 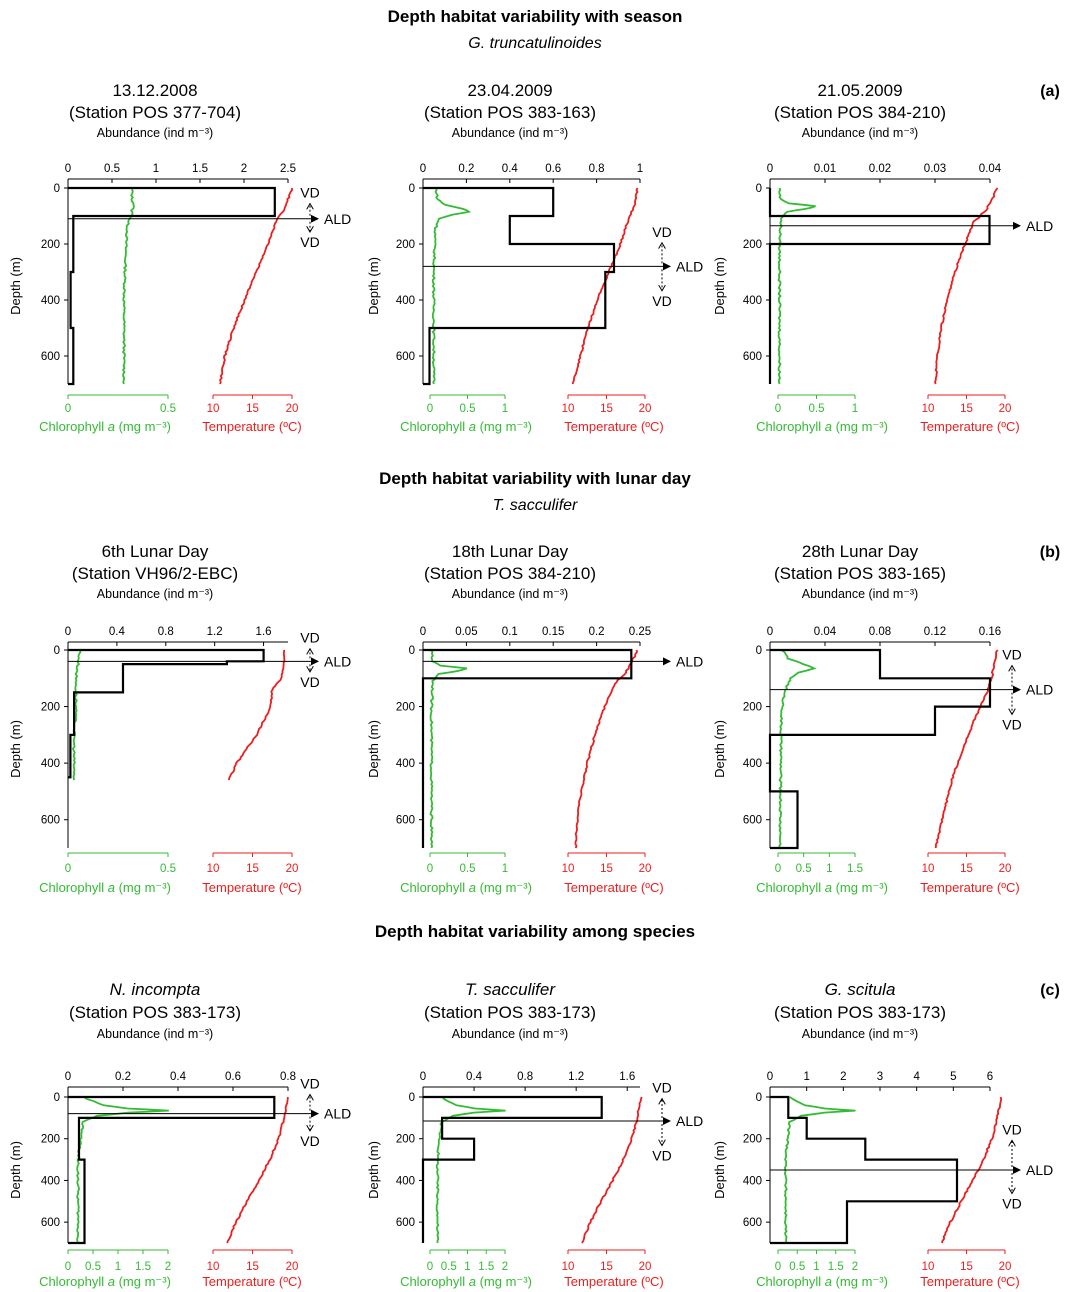 I want to click on chlorophyll-tick-label: 2, so click(x=855, y=1267).